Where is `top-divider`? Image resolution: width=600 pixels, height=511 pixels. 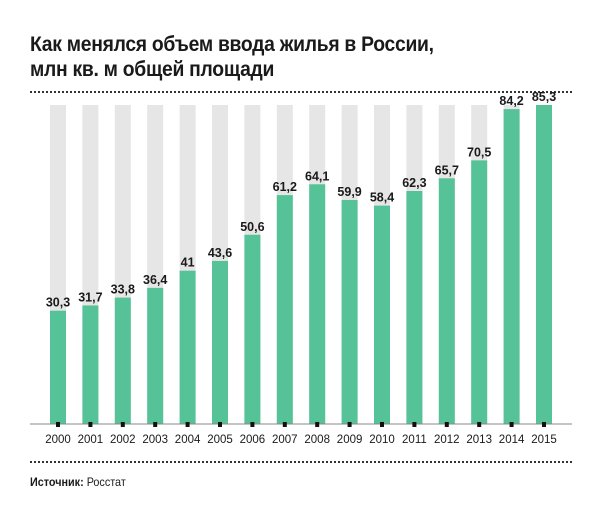 top-divider is located at coordinates (301, 92).